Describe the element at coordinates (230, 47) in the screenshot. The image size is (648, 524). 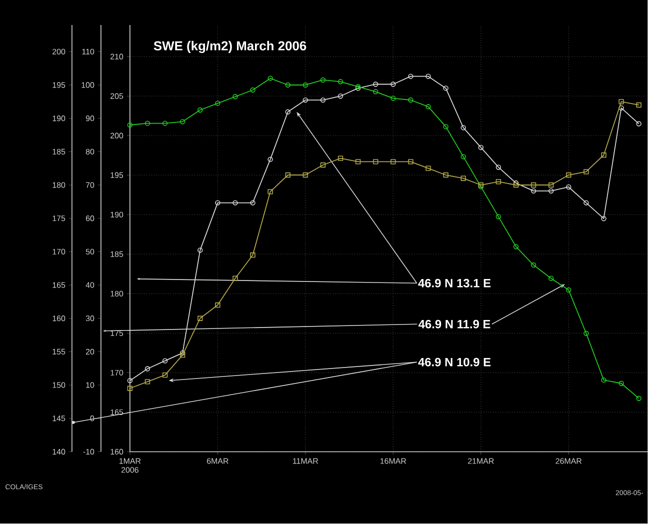
I see `text: SWE (kg/m2) March 2006` at that location.